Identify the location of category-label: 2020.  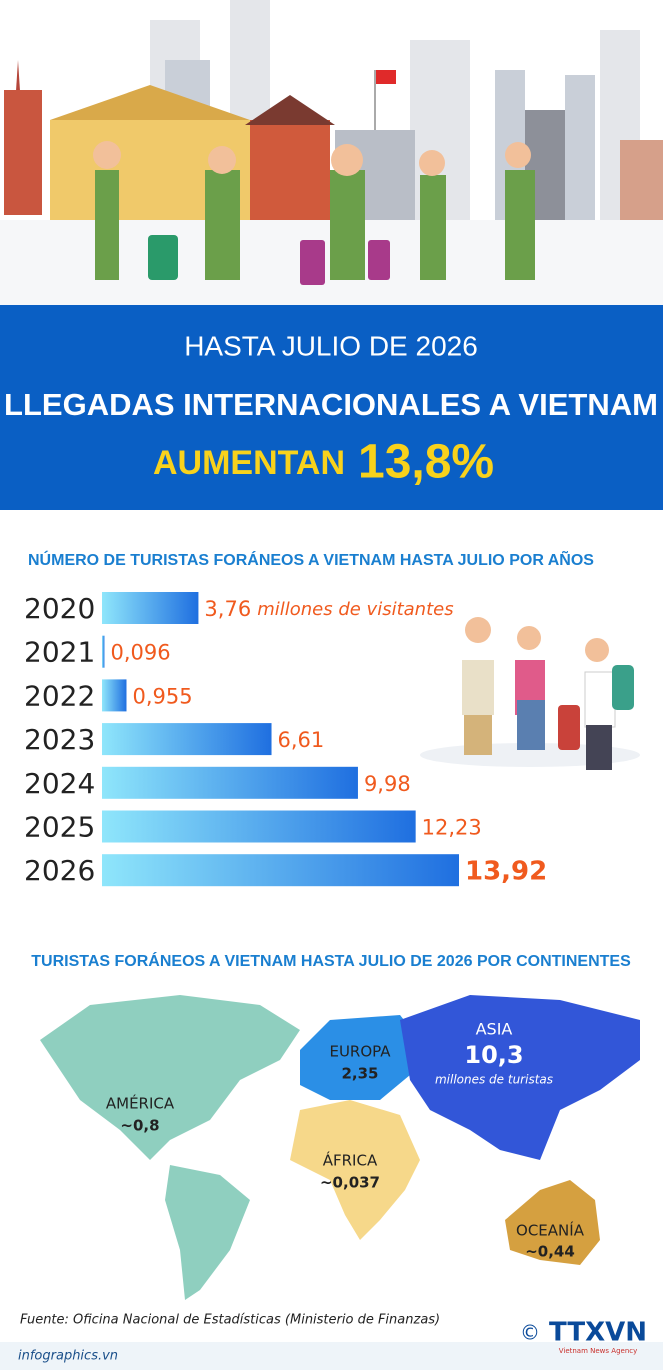
(59, 608).